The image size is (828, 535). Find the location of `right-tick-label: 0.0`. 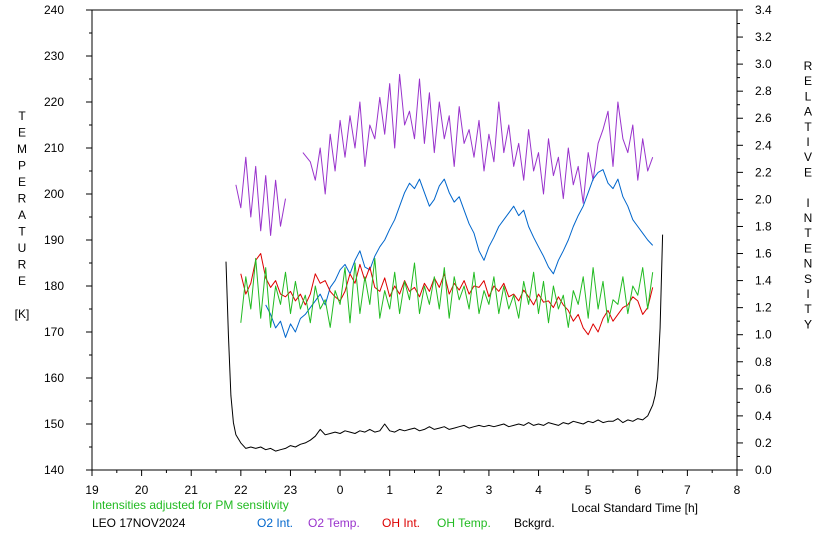

right-tick-label: 0.0 is located at coordinates (763, 470).